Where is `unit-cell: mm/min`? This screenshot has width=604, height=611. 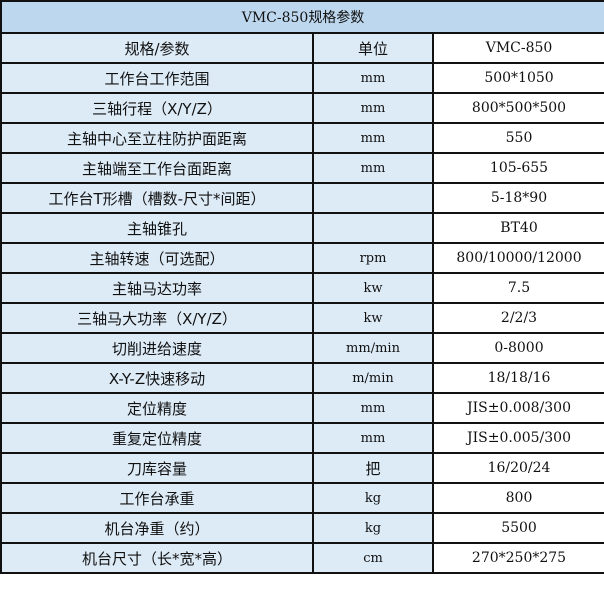 unit-cell: mm/min is located at coordinates (373, 348).